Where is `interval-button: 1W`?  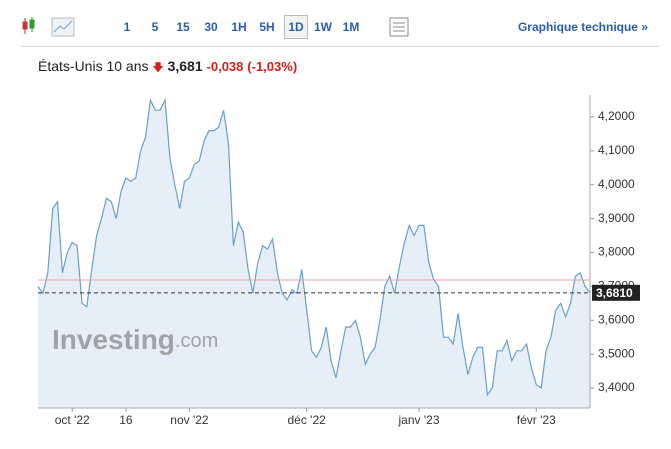
interval-button: 1W is located at coordinates (323, 27).